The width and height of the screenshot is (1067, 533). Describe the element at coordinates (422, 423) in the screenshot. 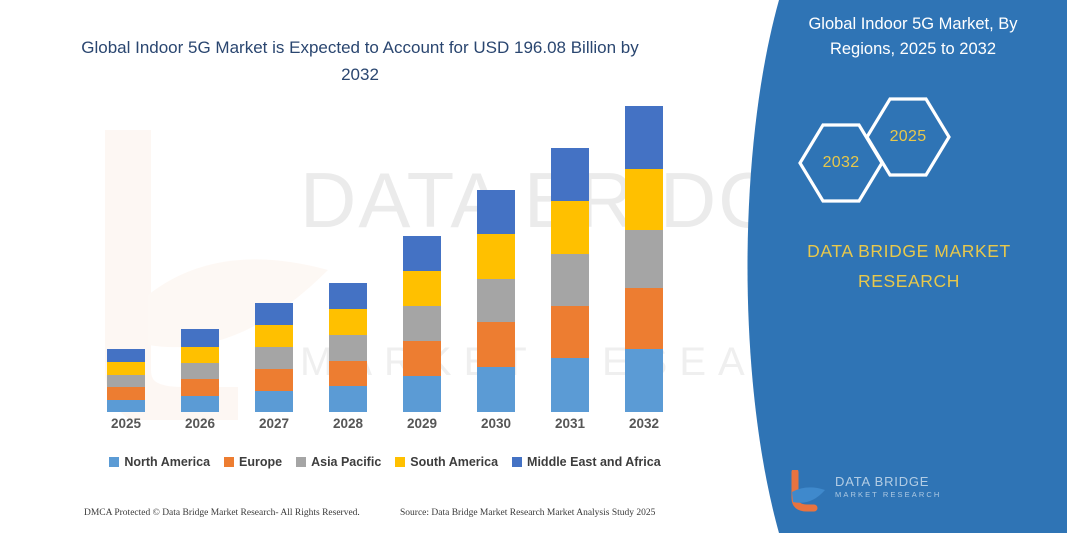

I see `x-axis-tick: 2029` at that location.